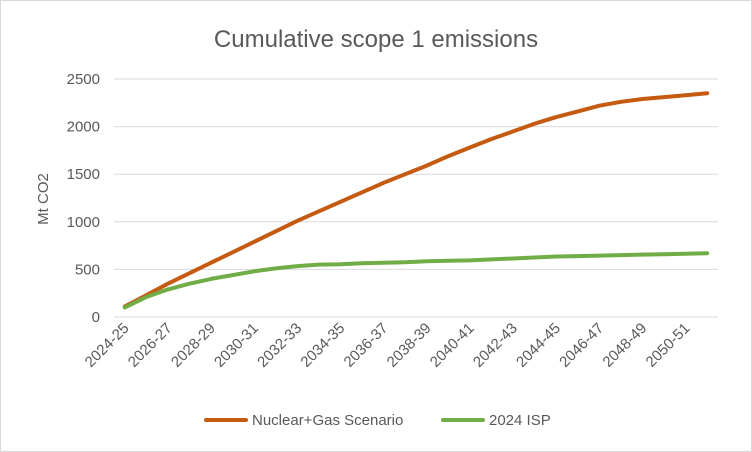 The width and height of the screenshot is (752, 452). I want to click on legend-label: Nuclear+Gas Scenario, so click(327, 420).